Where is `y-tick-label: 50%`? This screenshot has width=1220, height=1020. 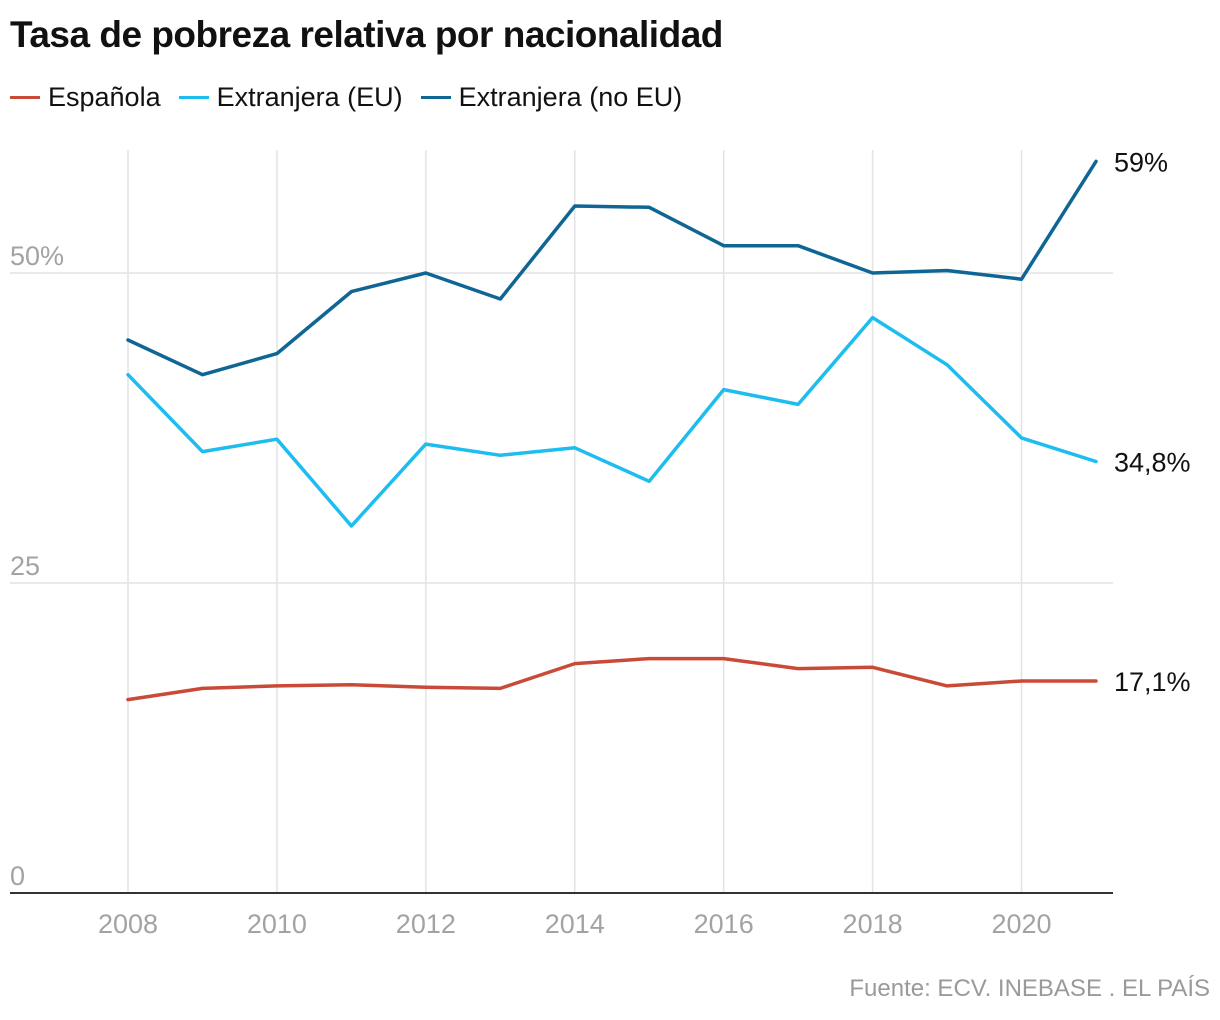
y-tick-label: 50% is located at coordinates (37, 256).